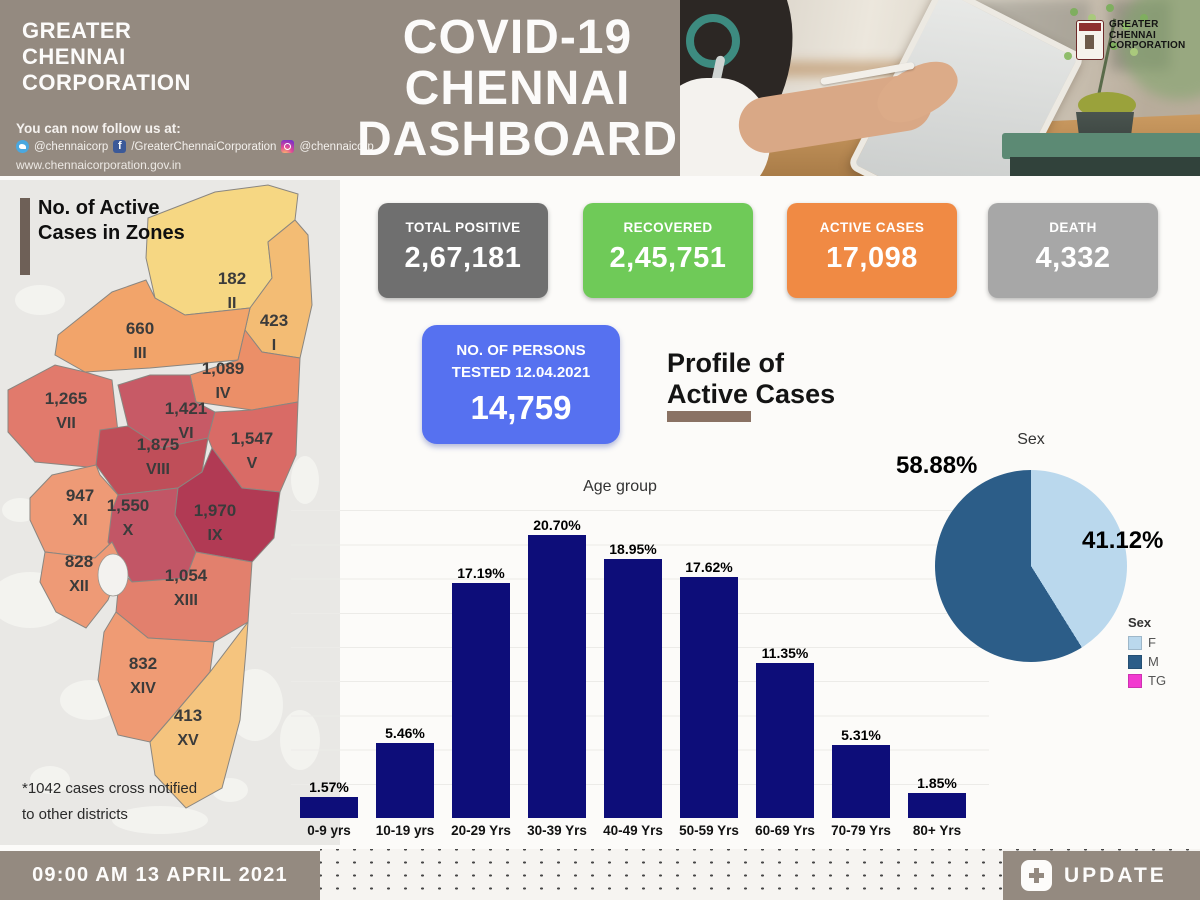  Describe the element at coordinates (288, 146) in the screenshot. I see `instagram-icon` at that location.